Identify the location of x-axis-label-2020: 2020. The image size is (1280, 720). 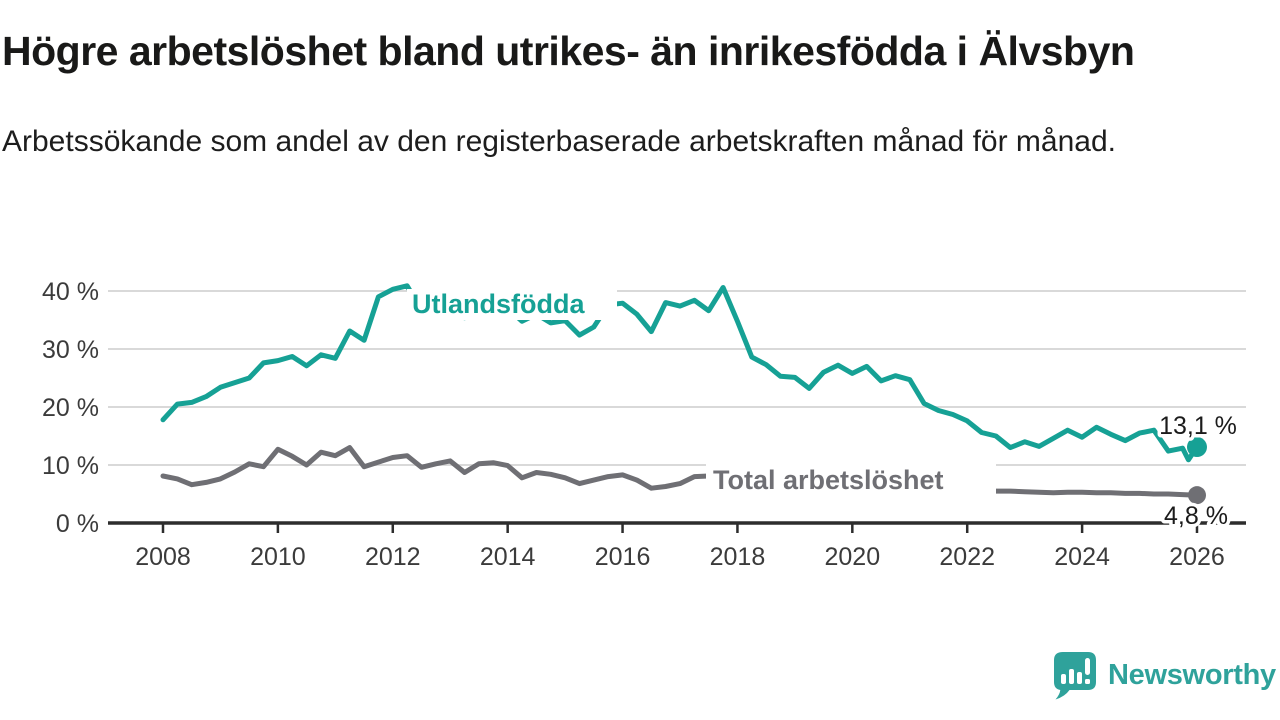
(853, 557).